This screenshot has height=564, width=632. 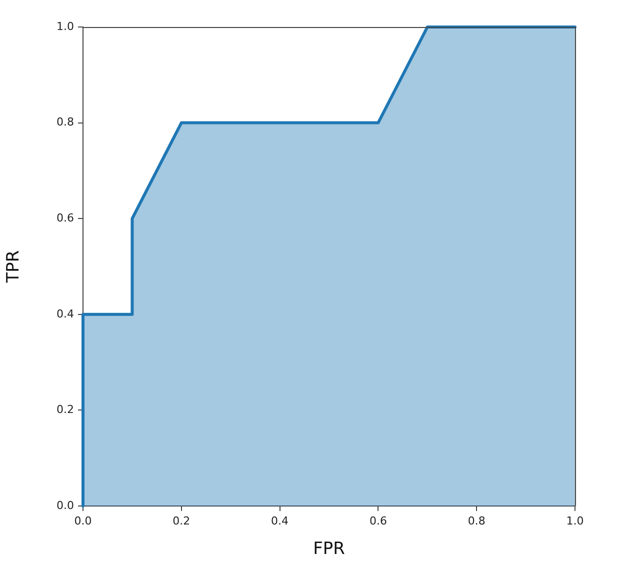 I want to click on x-tick-label: 0.2, so click(x=181, y=521).